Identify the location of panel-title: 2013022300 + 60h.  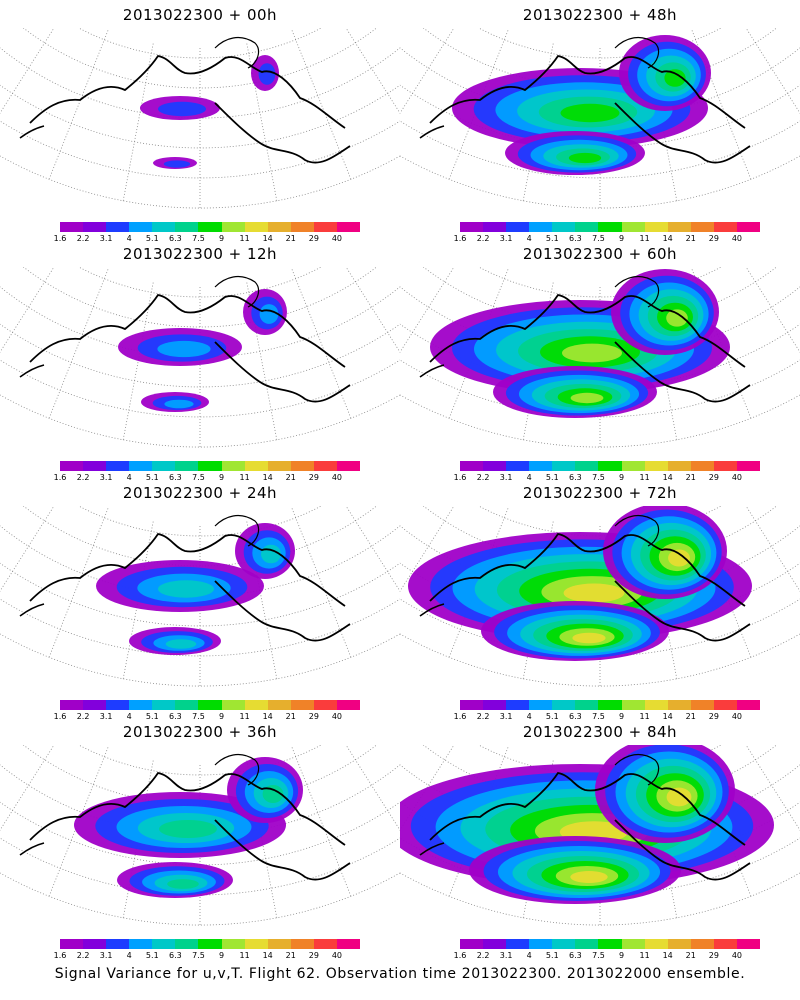
(600, 254).